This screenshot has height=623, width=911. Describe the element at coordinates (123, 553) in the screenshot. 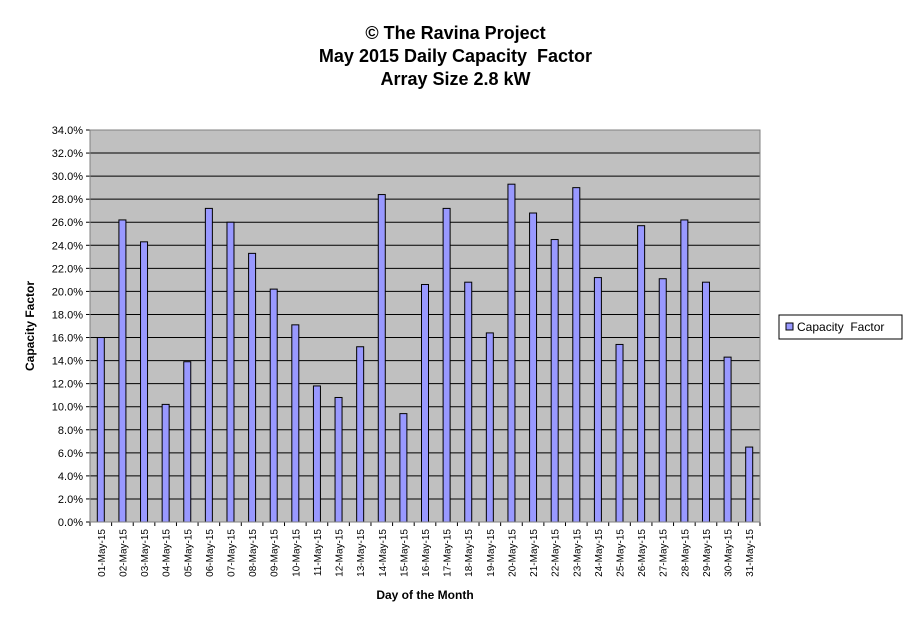

I see `x-tick-label: 02-May-15` at that location.